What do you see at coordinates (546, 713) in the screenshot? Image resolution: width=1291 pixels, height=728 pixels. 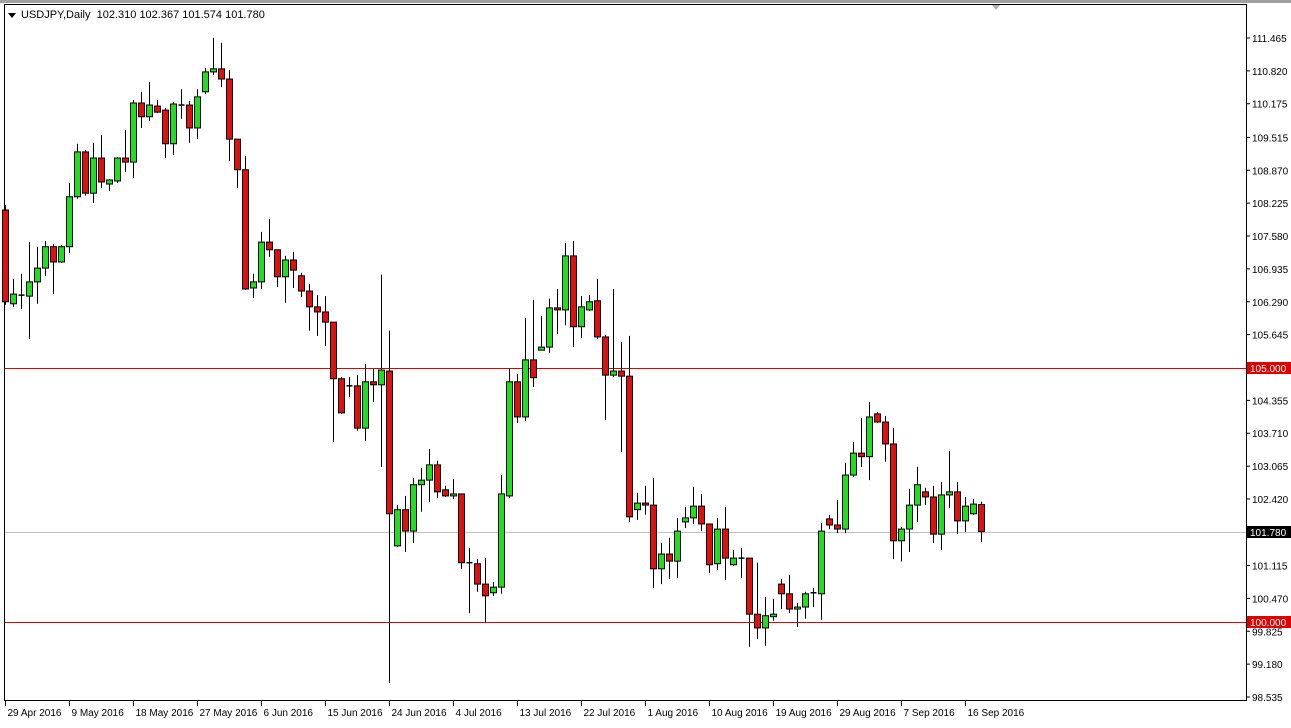 I see `x-tick-label: 13 Jul 2016` at bounding box center [546, 713].